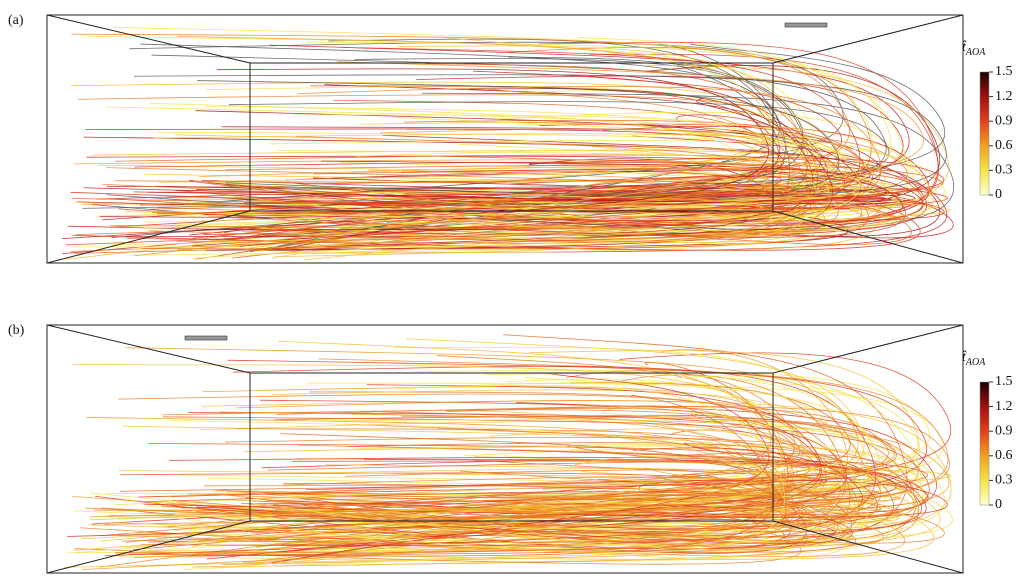 The image size is (1025, 577). What do you see at coordinates (806, 25) in the screenshot?
I see `inlet` at bounding box center [806, 25].